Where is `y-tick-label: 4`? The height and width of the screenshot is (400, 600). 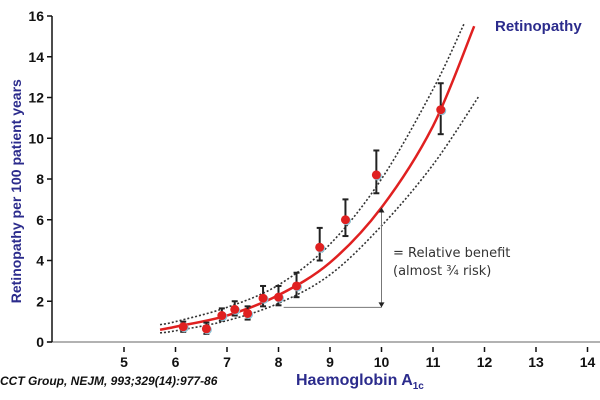 y-tick-label: 4 is located at coordinates (40, 261).